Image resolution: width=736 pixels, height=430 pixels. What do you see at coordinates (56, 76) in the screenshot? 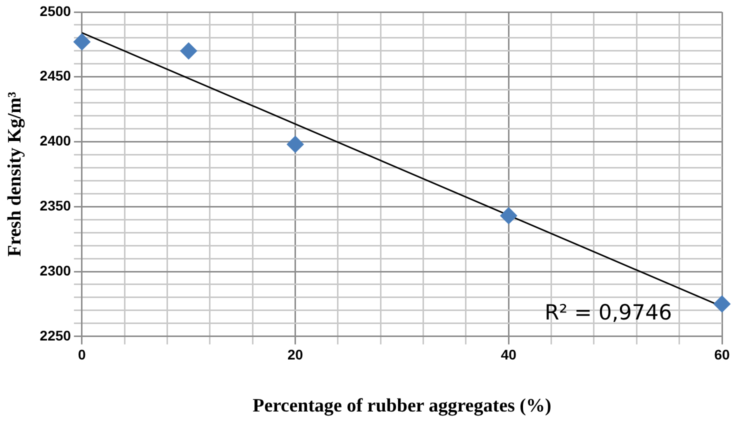
I see `y-tick-label: 2450` at bounding box center [56, 76].